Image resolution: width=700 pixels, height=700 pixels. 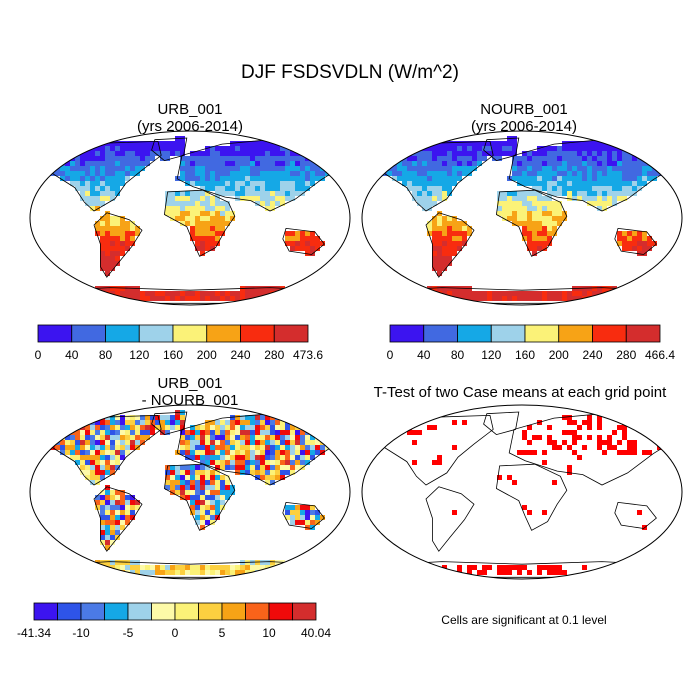 What do you see at coordinates (660, 355) in the screenshot?
I see `colorbar-nourb-tick-label: 466.4` at bounding box center [660, 355].